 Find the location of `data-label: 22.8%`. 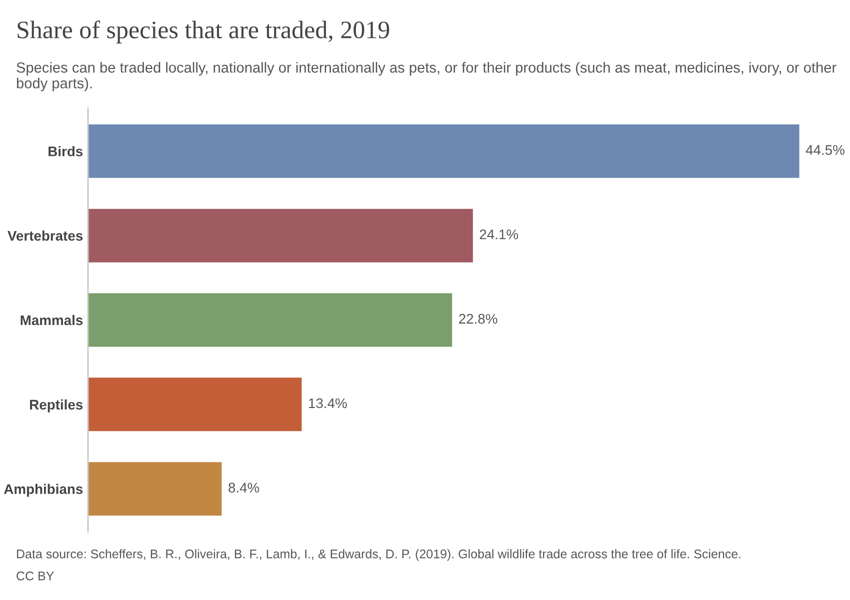

data-label: 22.8% is located at coordinates (478, 319).